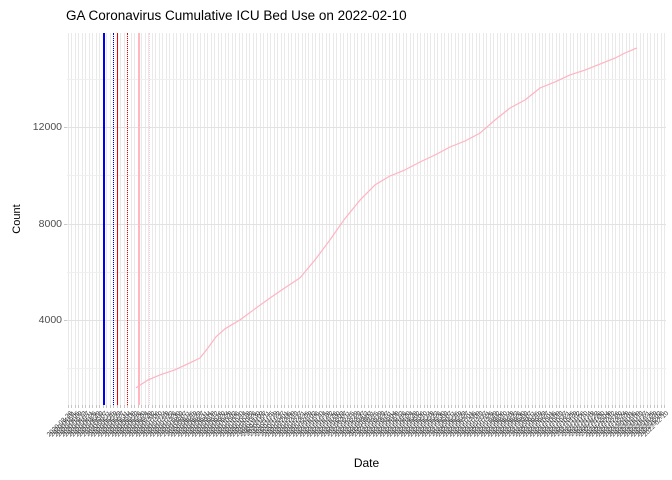 This screenshot has width=672, height=480. Describe the element at coordinates (50, 223) in the screenshot. I see `y-tick-label: 8000` at that location.